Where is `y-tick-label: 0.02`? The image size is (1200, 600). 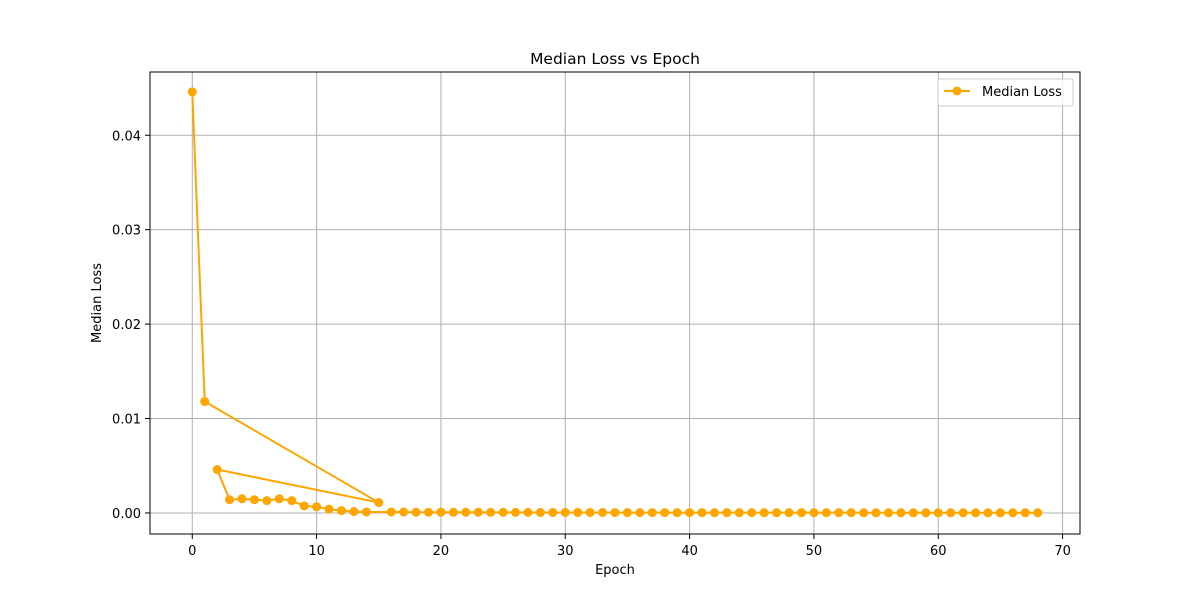 y-tick-label: 0.02 is located at coordinates (126, 325).